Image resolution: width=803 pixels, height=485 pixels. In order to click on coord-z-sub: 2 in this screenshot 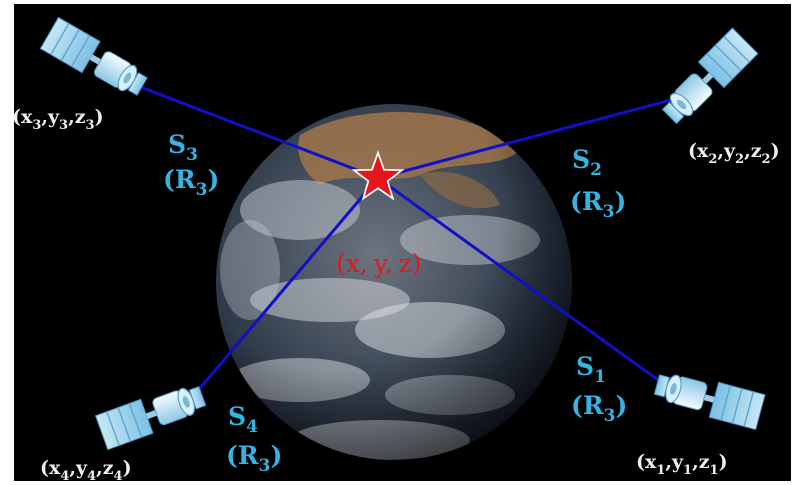, I will do `click(766, 159)`.